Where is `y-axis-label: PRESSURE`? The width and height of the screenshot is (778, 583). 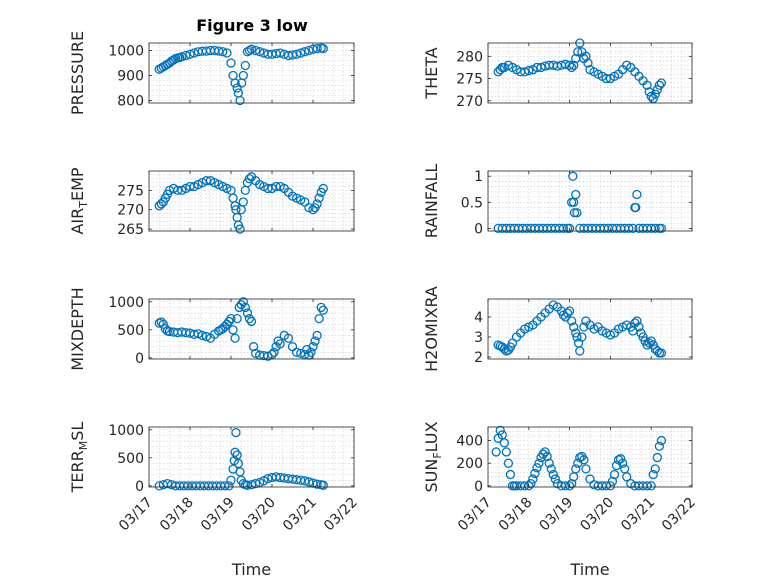 y-axis-label: PRESSURE is located at coordinates (77, 73).